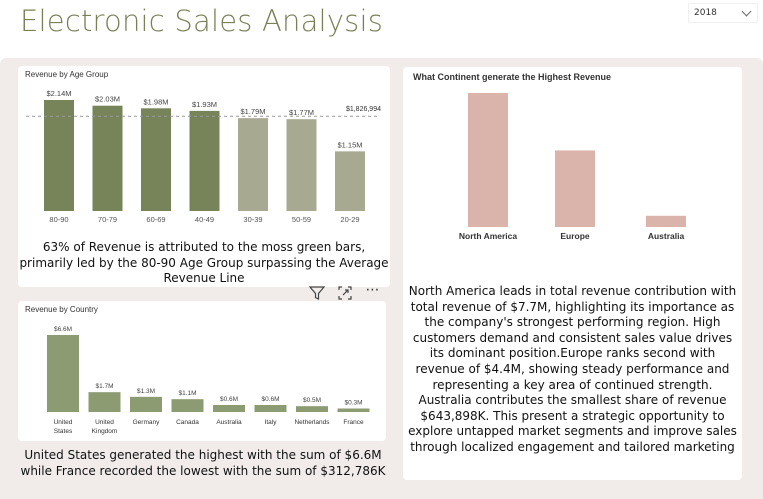  What do you see at coordinates (187, 422) in the screenshot?
I see `tick-label-country-canada: Canada` at bounding box center [187, 422].